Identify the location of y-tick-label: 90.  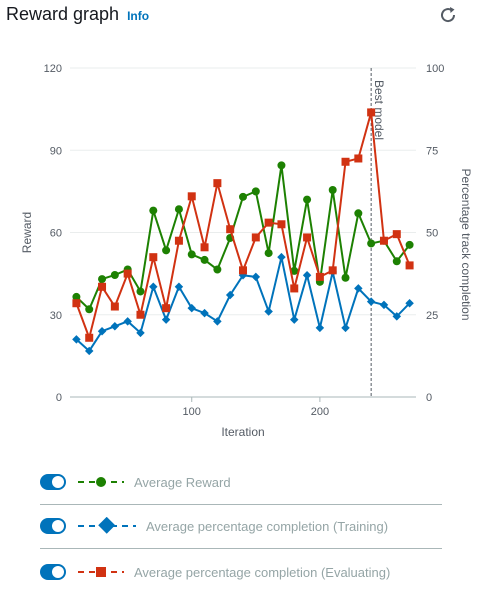
(56, 151).